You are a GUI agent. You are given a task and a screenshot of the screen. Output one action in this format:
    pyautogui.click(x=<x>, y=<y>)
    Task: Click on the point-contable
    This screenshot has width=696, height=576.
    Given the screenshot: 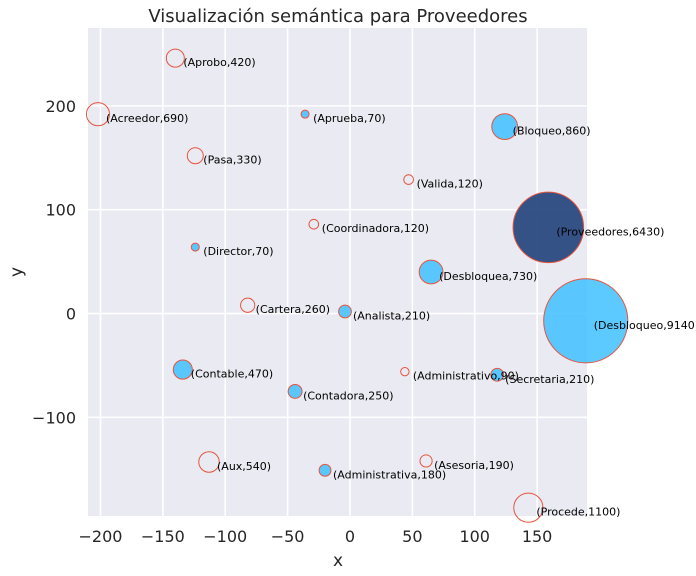 What is the action you would take?
    pyautogui.click(x=182, y=369)
    